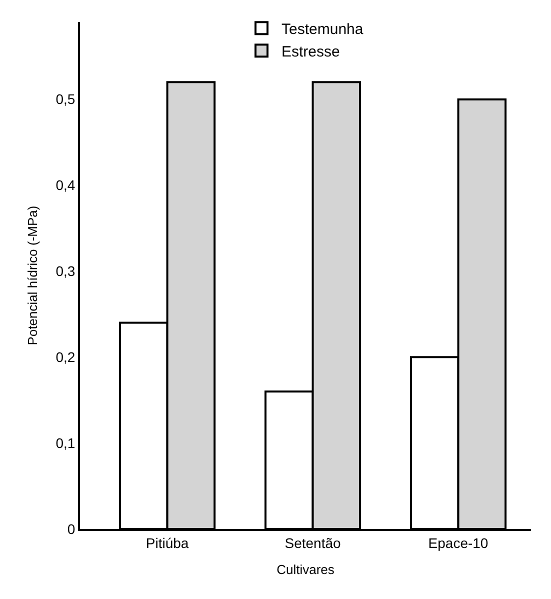 The image size is (551, 599). Describe the element at coordinates (66, 185) in the screenshot. I see `y-tick-label: 0,4` at that location.